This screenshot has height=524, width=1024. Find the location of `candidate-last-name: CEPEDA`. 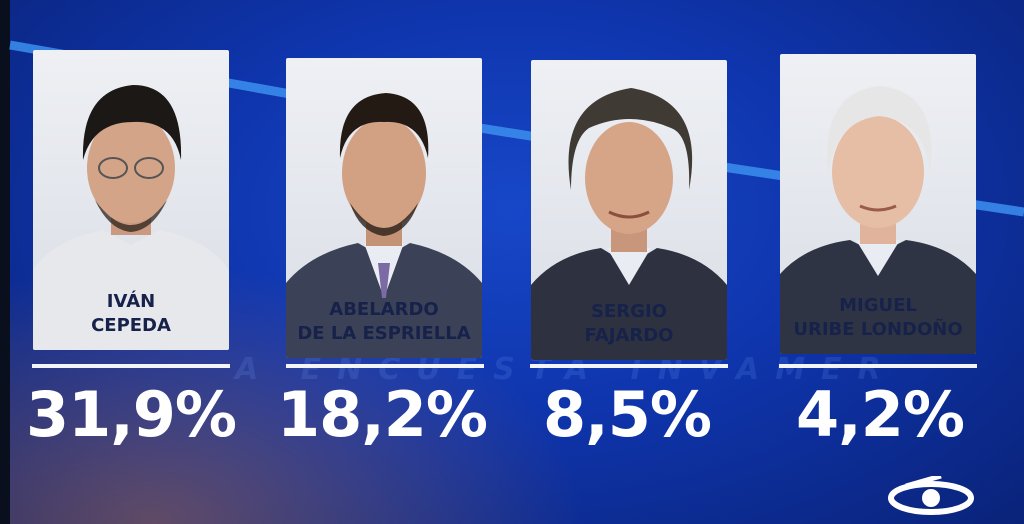

candidate-last-name: CEPEDA is located at coordinates (131, 325).